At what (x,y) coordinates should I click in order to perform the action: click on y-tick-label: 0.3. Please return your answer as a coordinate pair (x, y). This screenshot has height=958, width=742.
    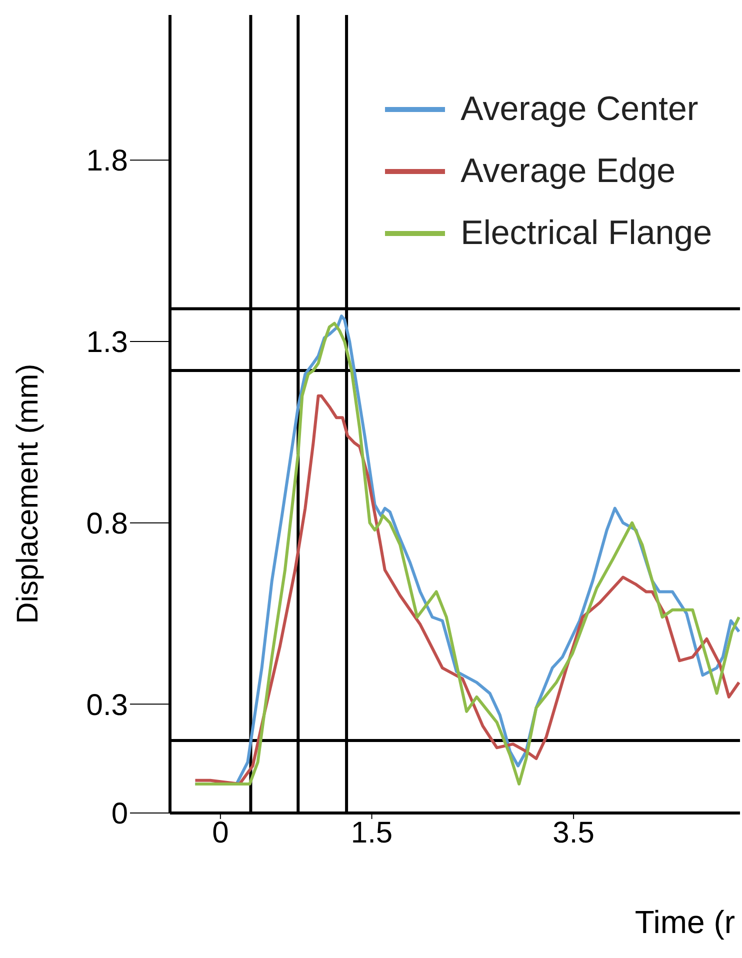
    Looking at the image, I should click on (107, 705).